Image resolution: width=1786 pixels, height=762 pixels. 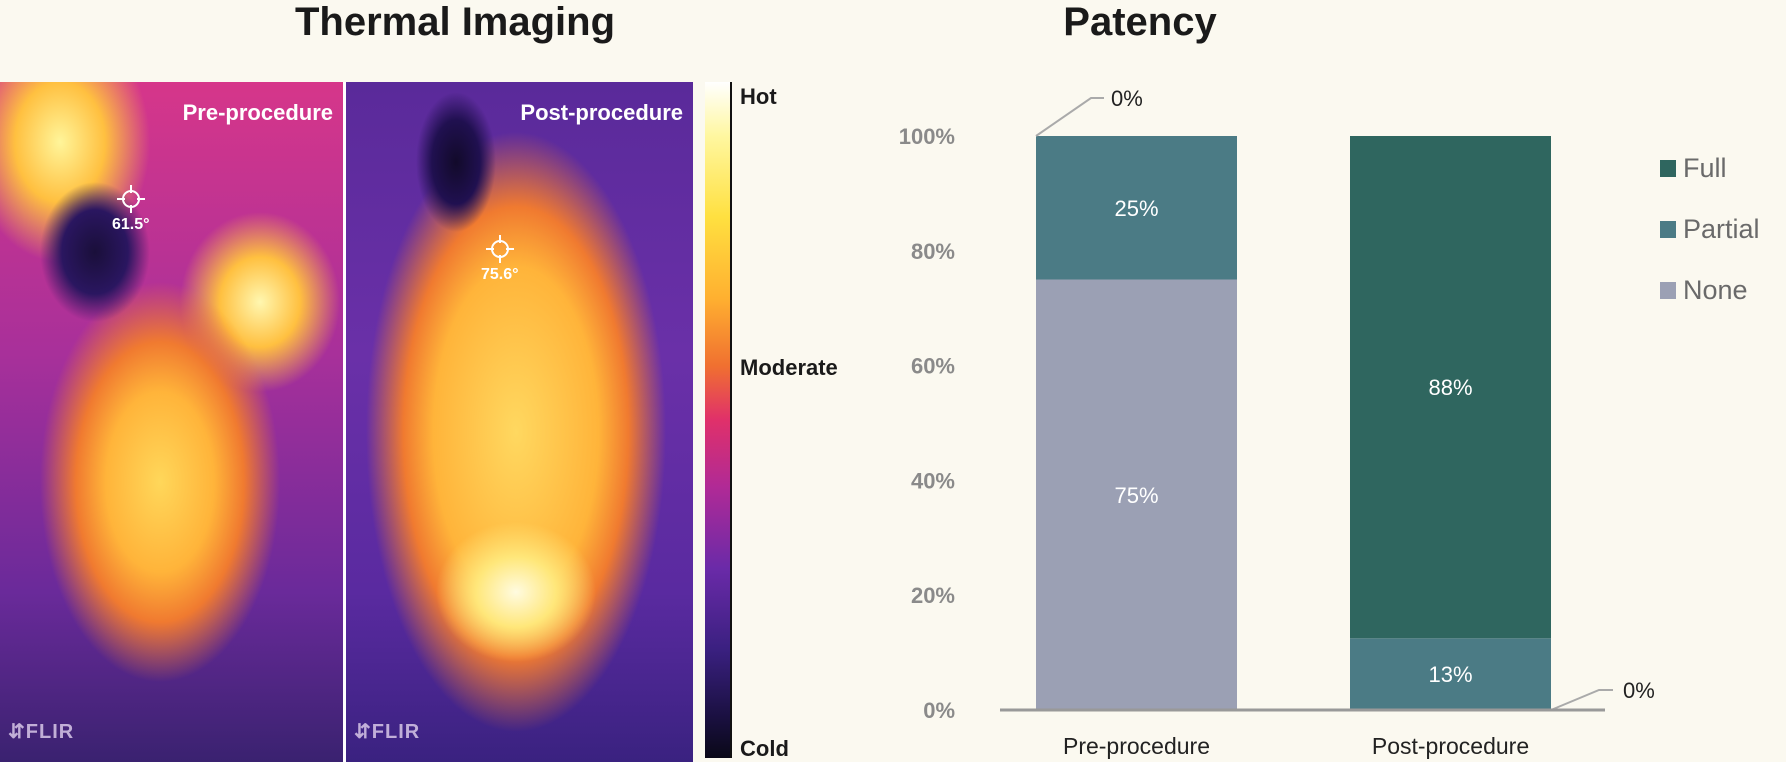 I want to click on legend-swatch-partial, so click(x=1668, y=229).